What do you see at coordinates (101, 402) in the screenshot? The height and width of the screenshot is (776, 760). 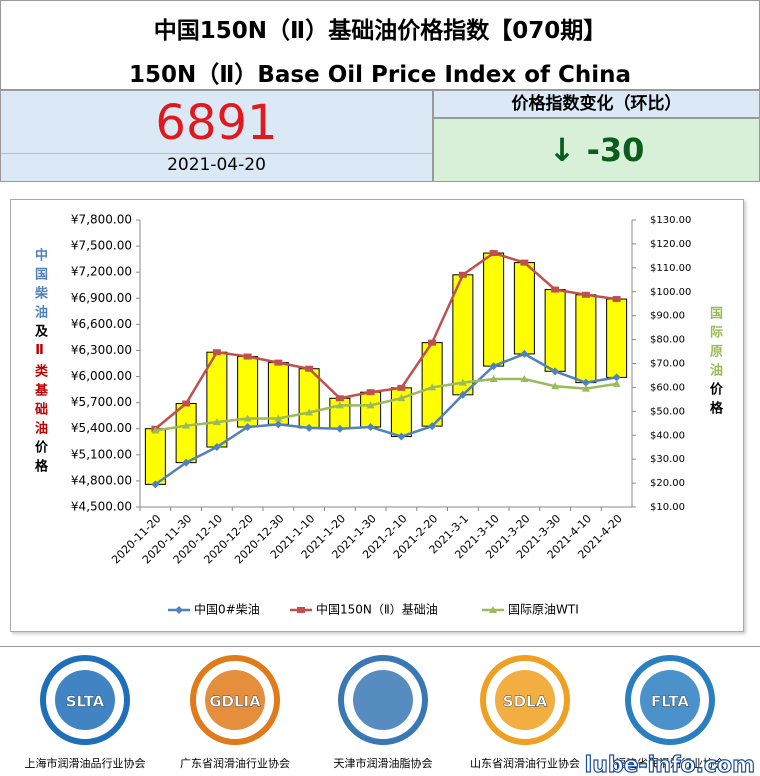 I see `y-tick-label: ¥5,700.00` at bounding box center [101, 402].